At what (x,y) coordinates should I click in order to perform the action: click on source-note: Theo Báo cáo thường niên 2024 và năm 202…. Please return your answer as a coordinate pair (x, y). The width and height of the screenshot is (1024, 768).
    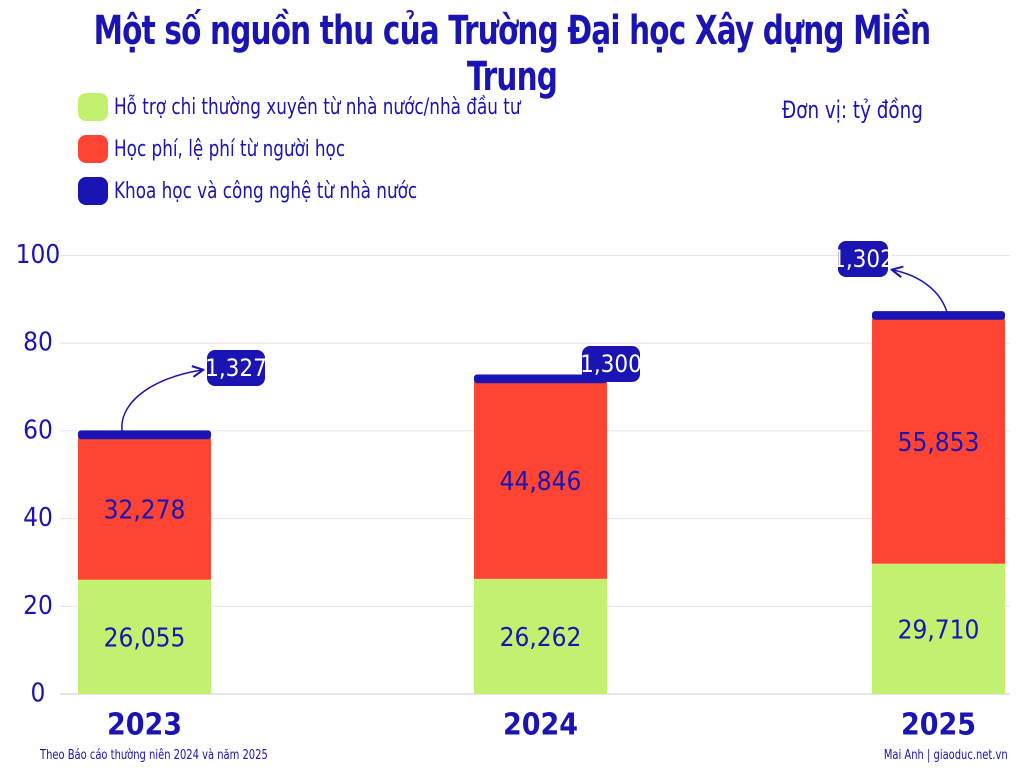
    Looking at the image, I should click on (154, 755).